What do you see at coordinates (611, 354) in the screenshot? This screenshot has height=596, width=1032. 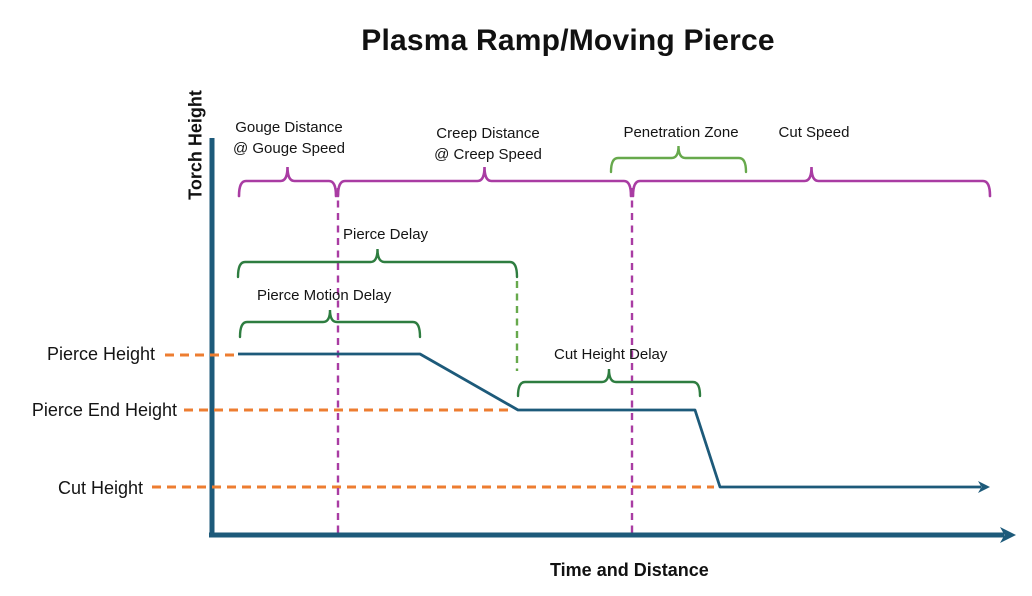 I see `cut-height-delay-label: Cut Height Delay` at bounding box center [611, 354].